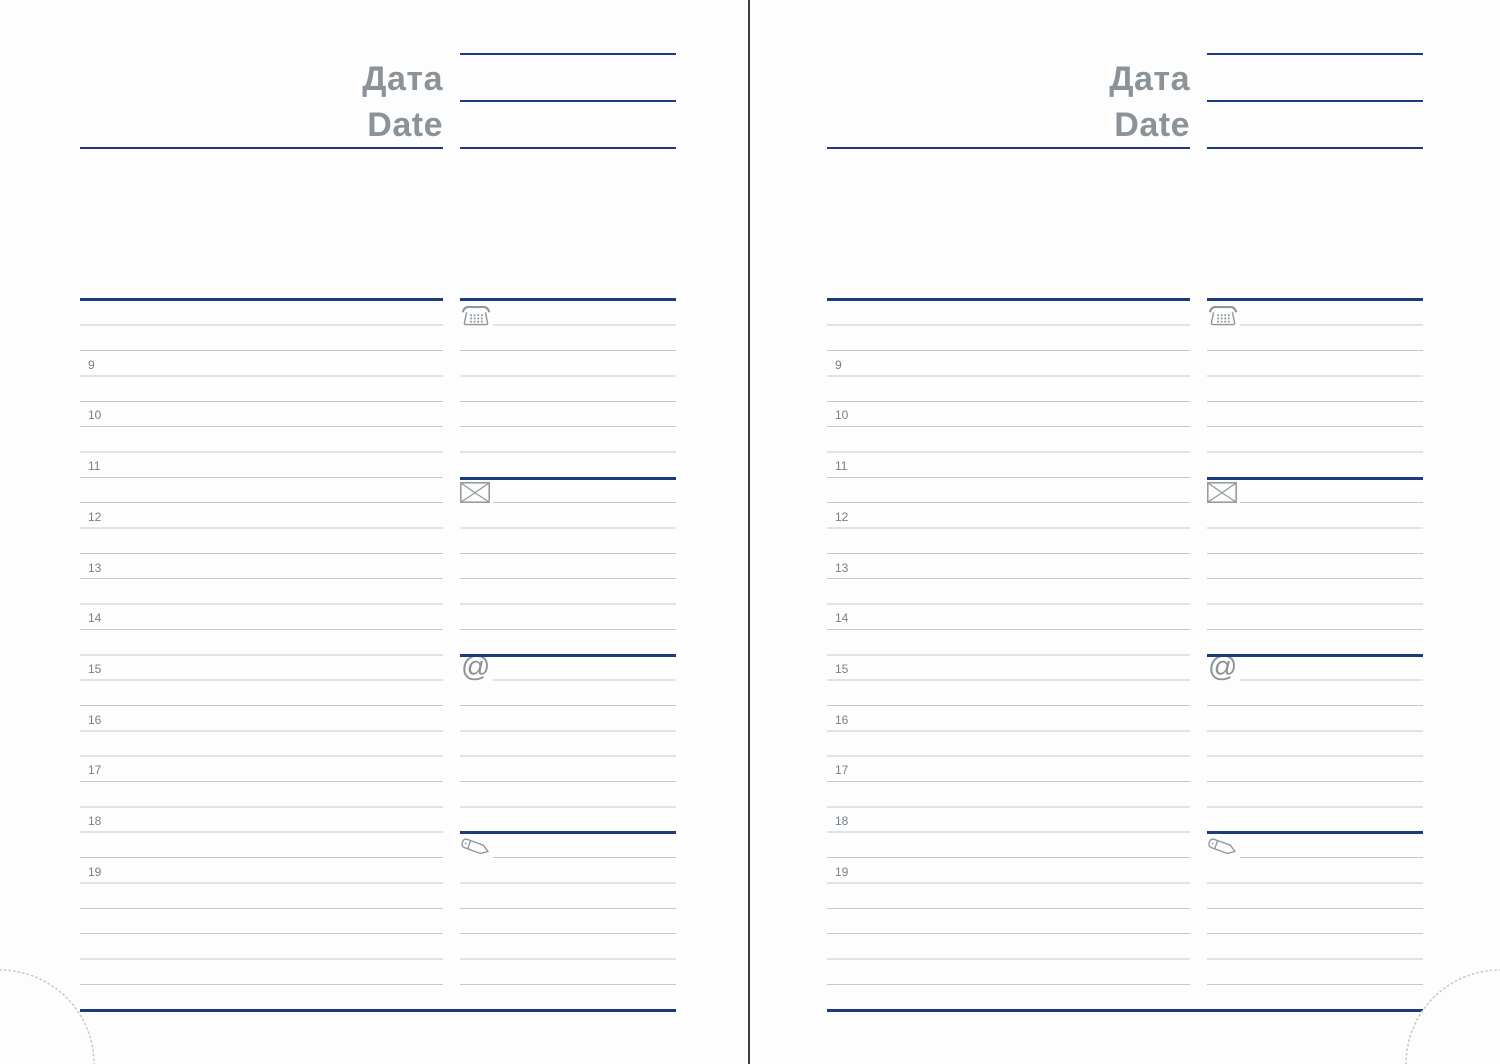 The width and height of the screenshot is (1500, 1064). Describe the element at coordinates (47, 1016) in the screenshot. I see `corner-perforation-left` at that location.